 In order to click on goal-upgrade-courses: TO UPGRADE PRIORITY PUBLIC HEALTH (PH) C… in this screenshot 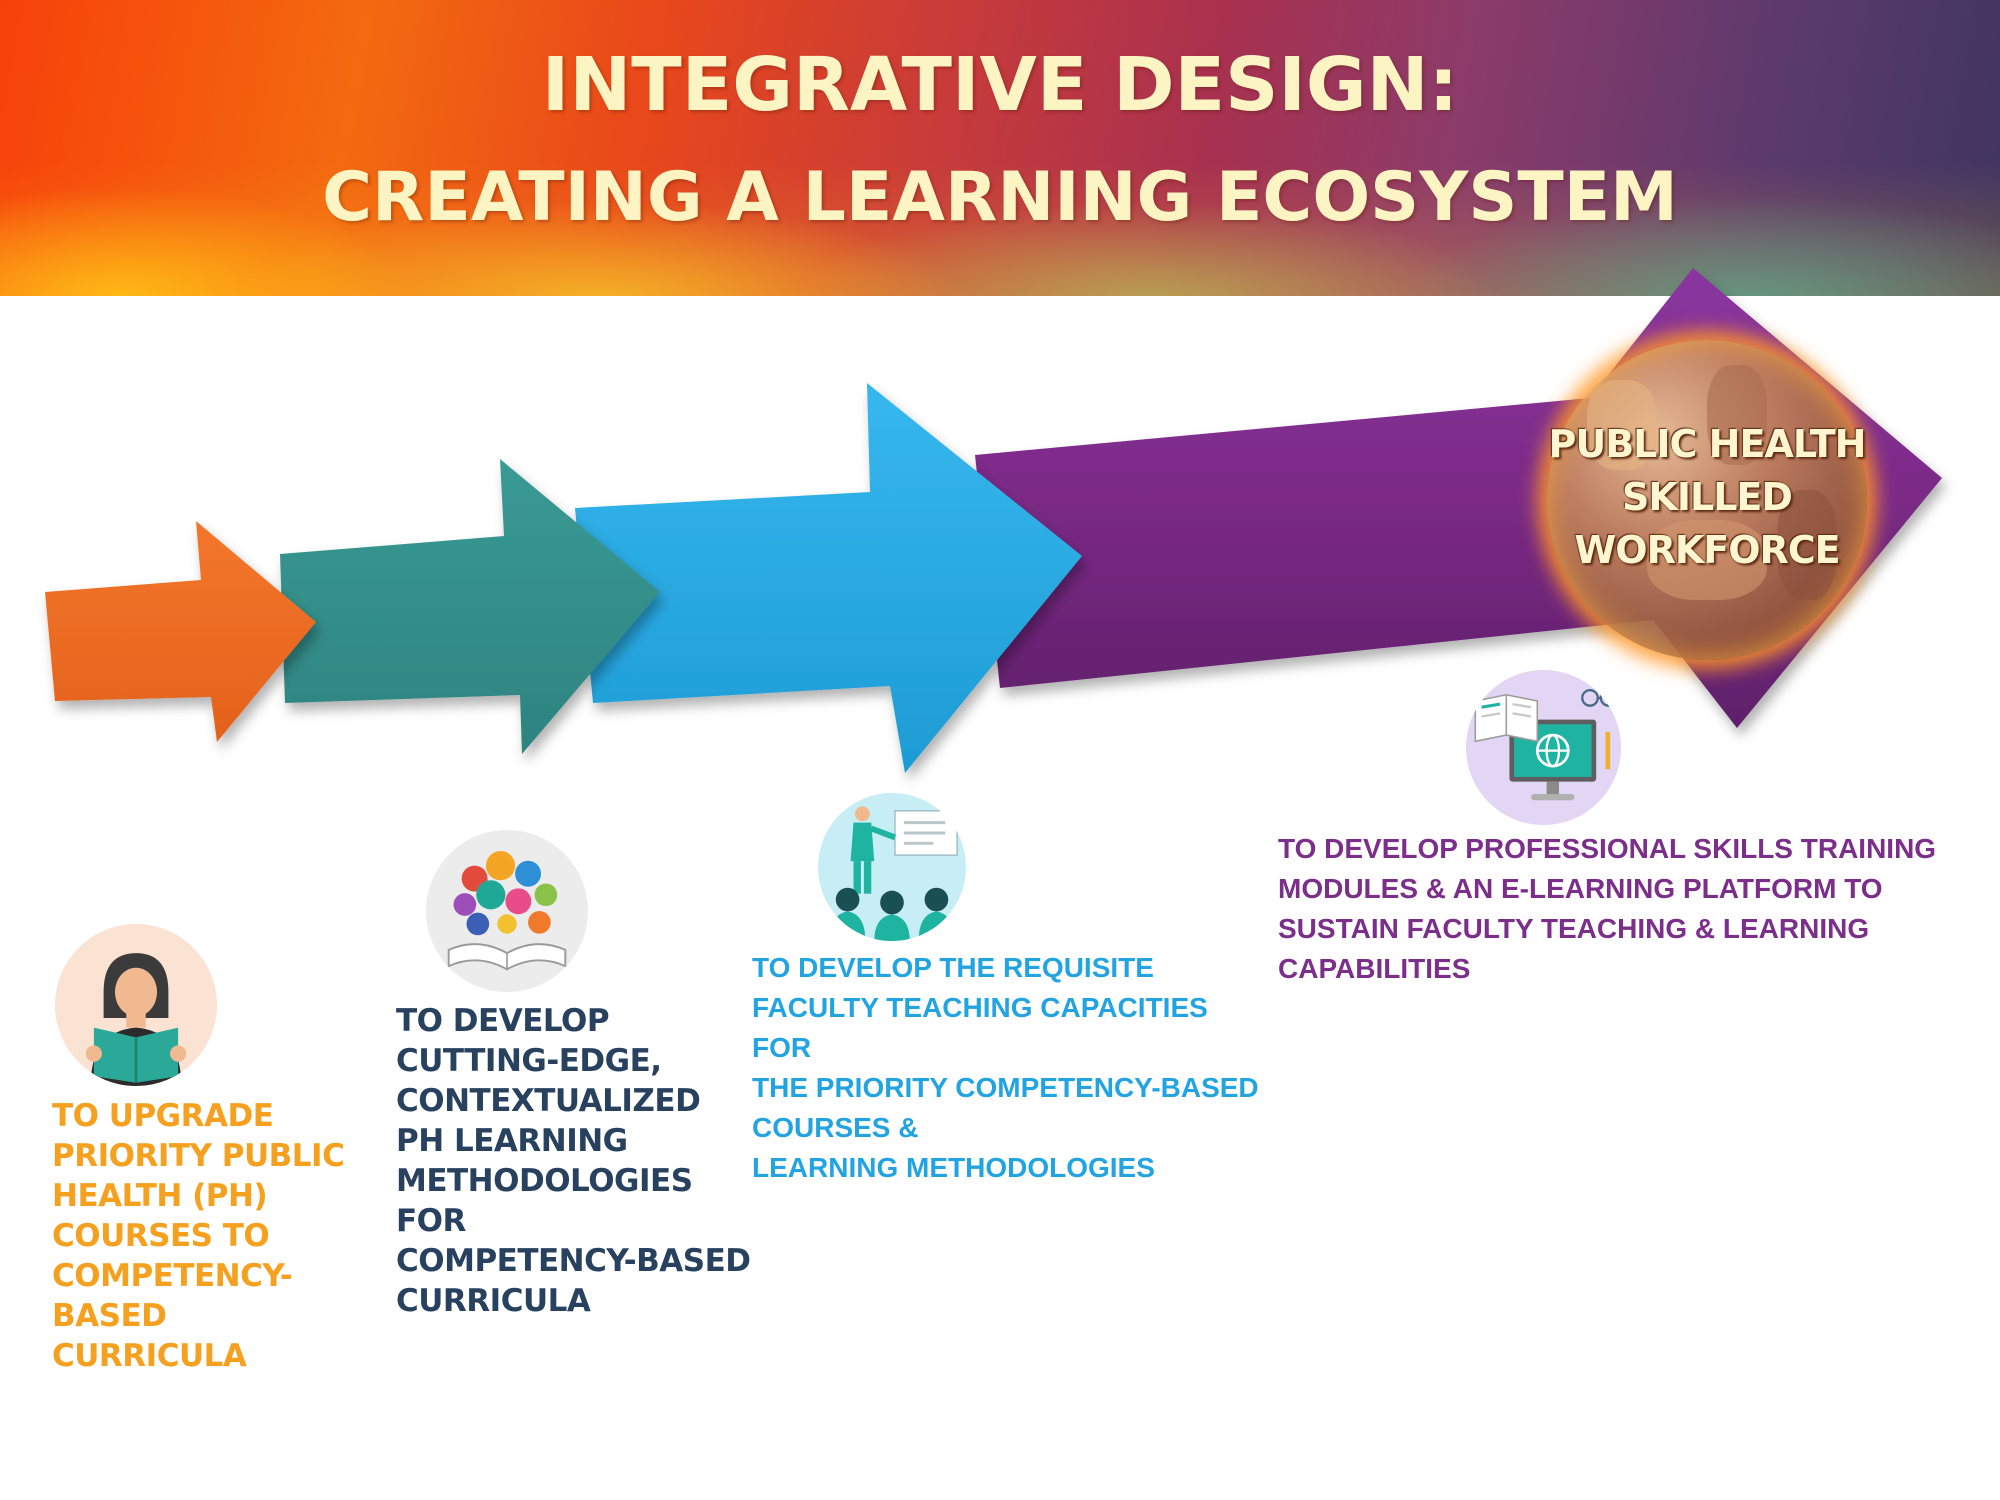, I will do `click(198, 1236)`.